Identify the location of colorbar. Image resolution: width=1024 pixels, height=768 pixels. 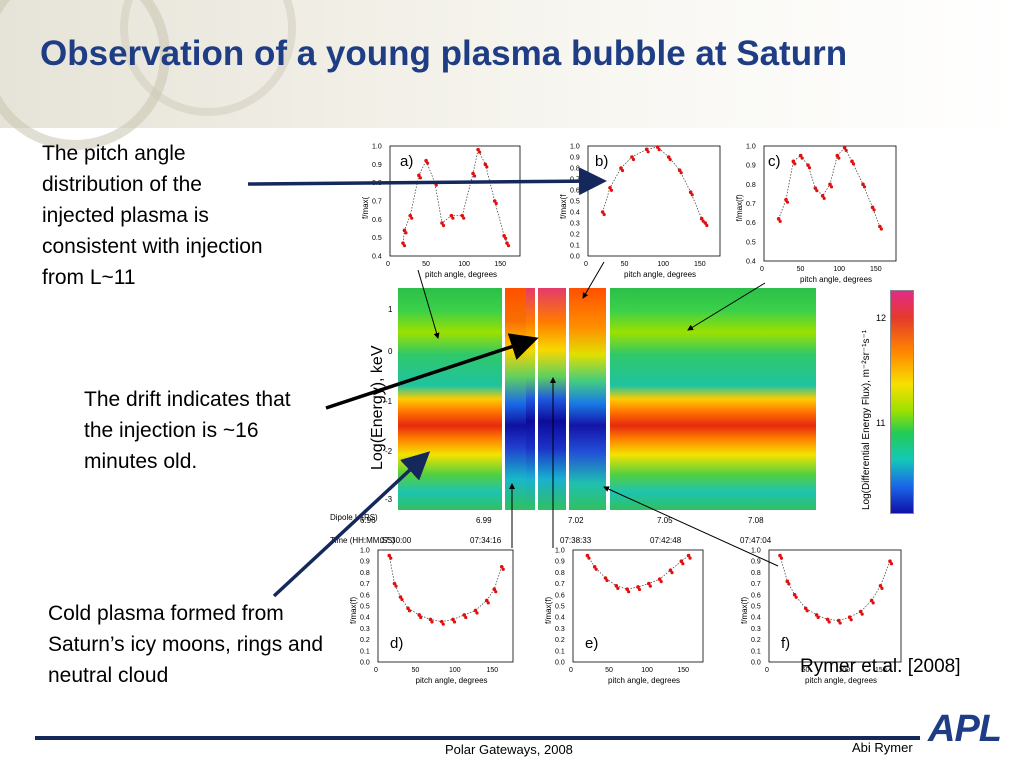
(902, 402).